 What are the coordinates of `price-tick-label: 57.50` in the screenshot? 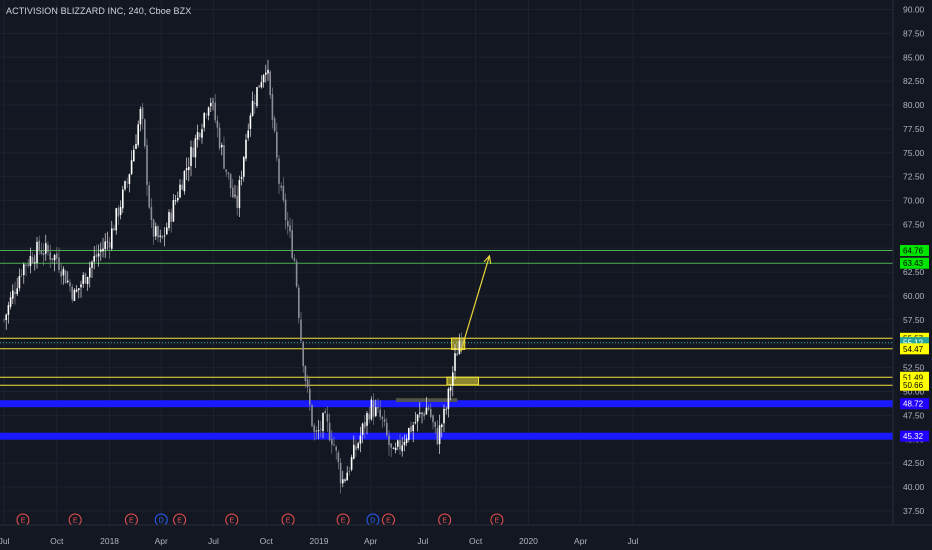 It's located at (914, 320).